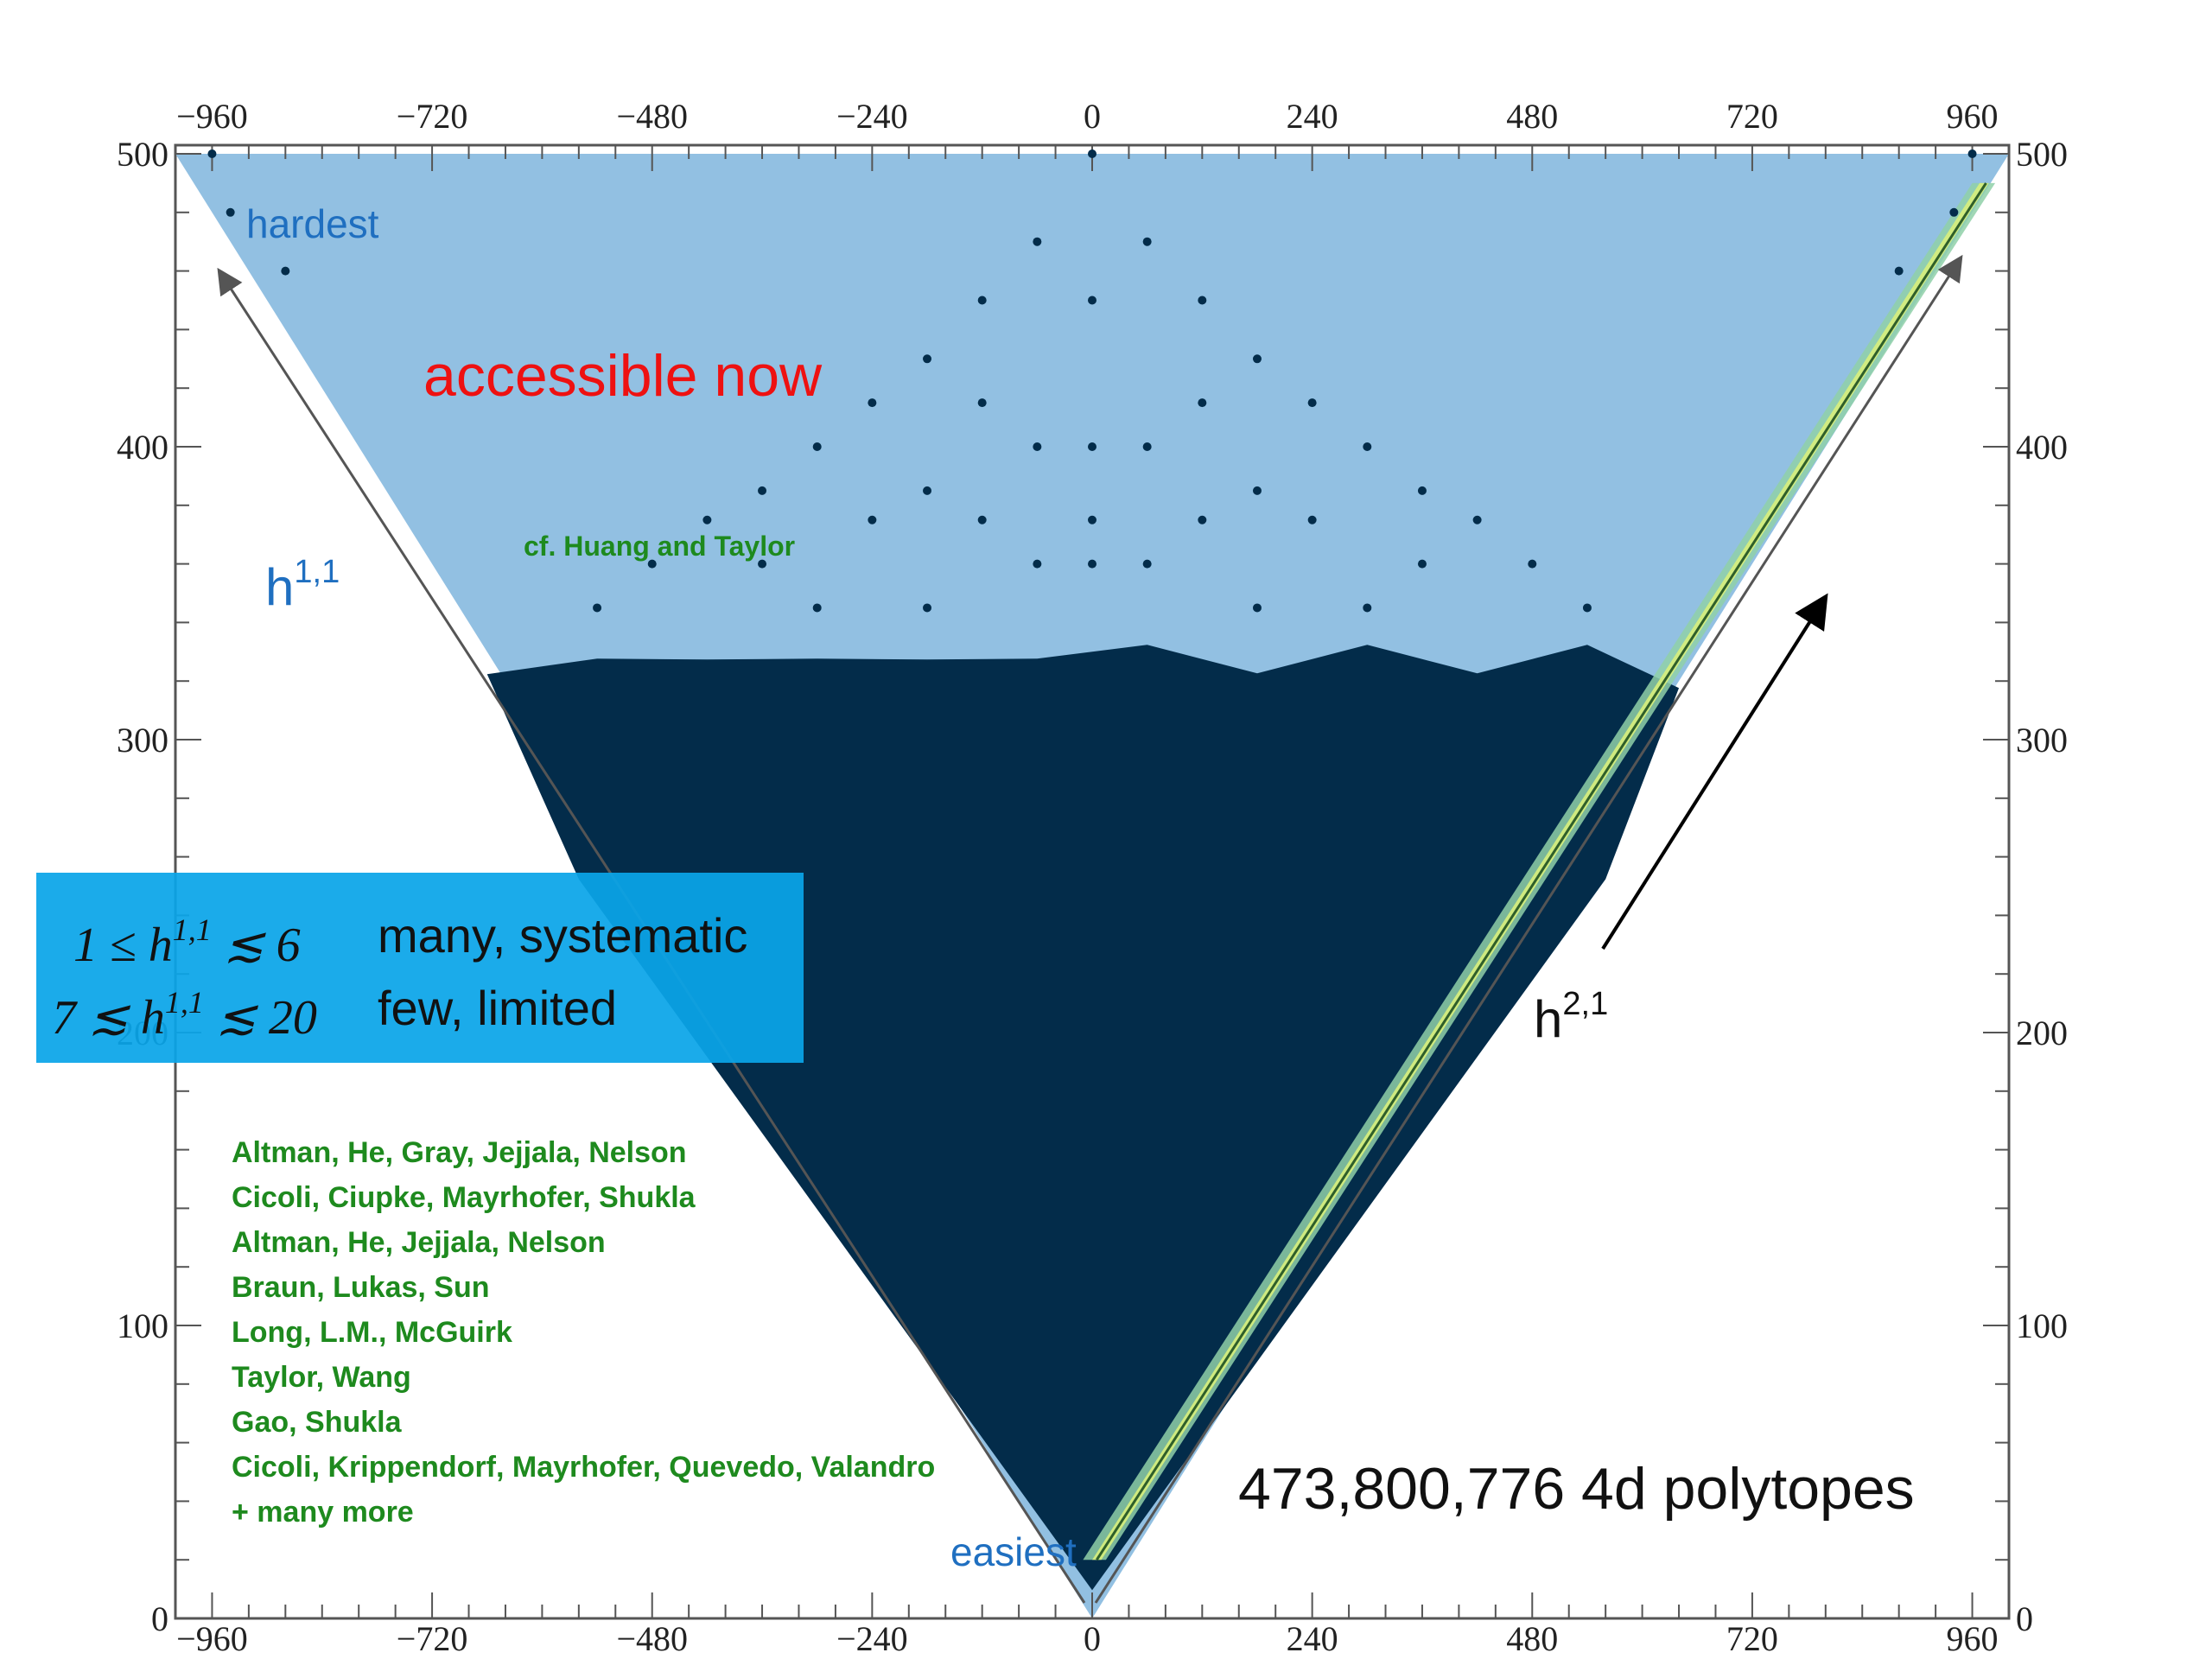 The height and width of the screenshot is (1659, 2212). What do you see at coordinates (142, 154) in the screenshot?
I see `y-tick-label-left: 500` at bounding box center [142, 154].